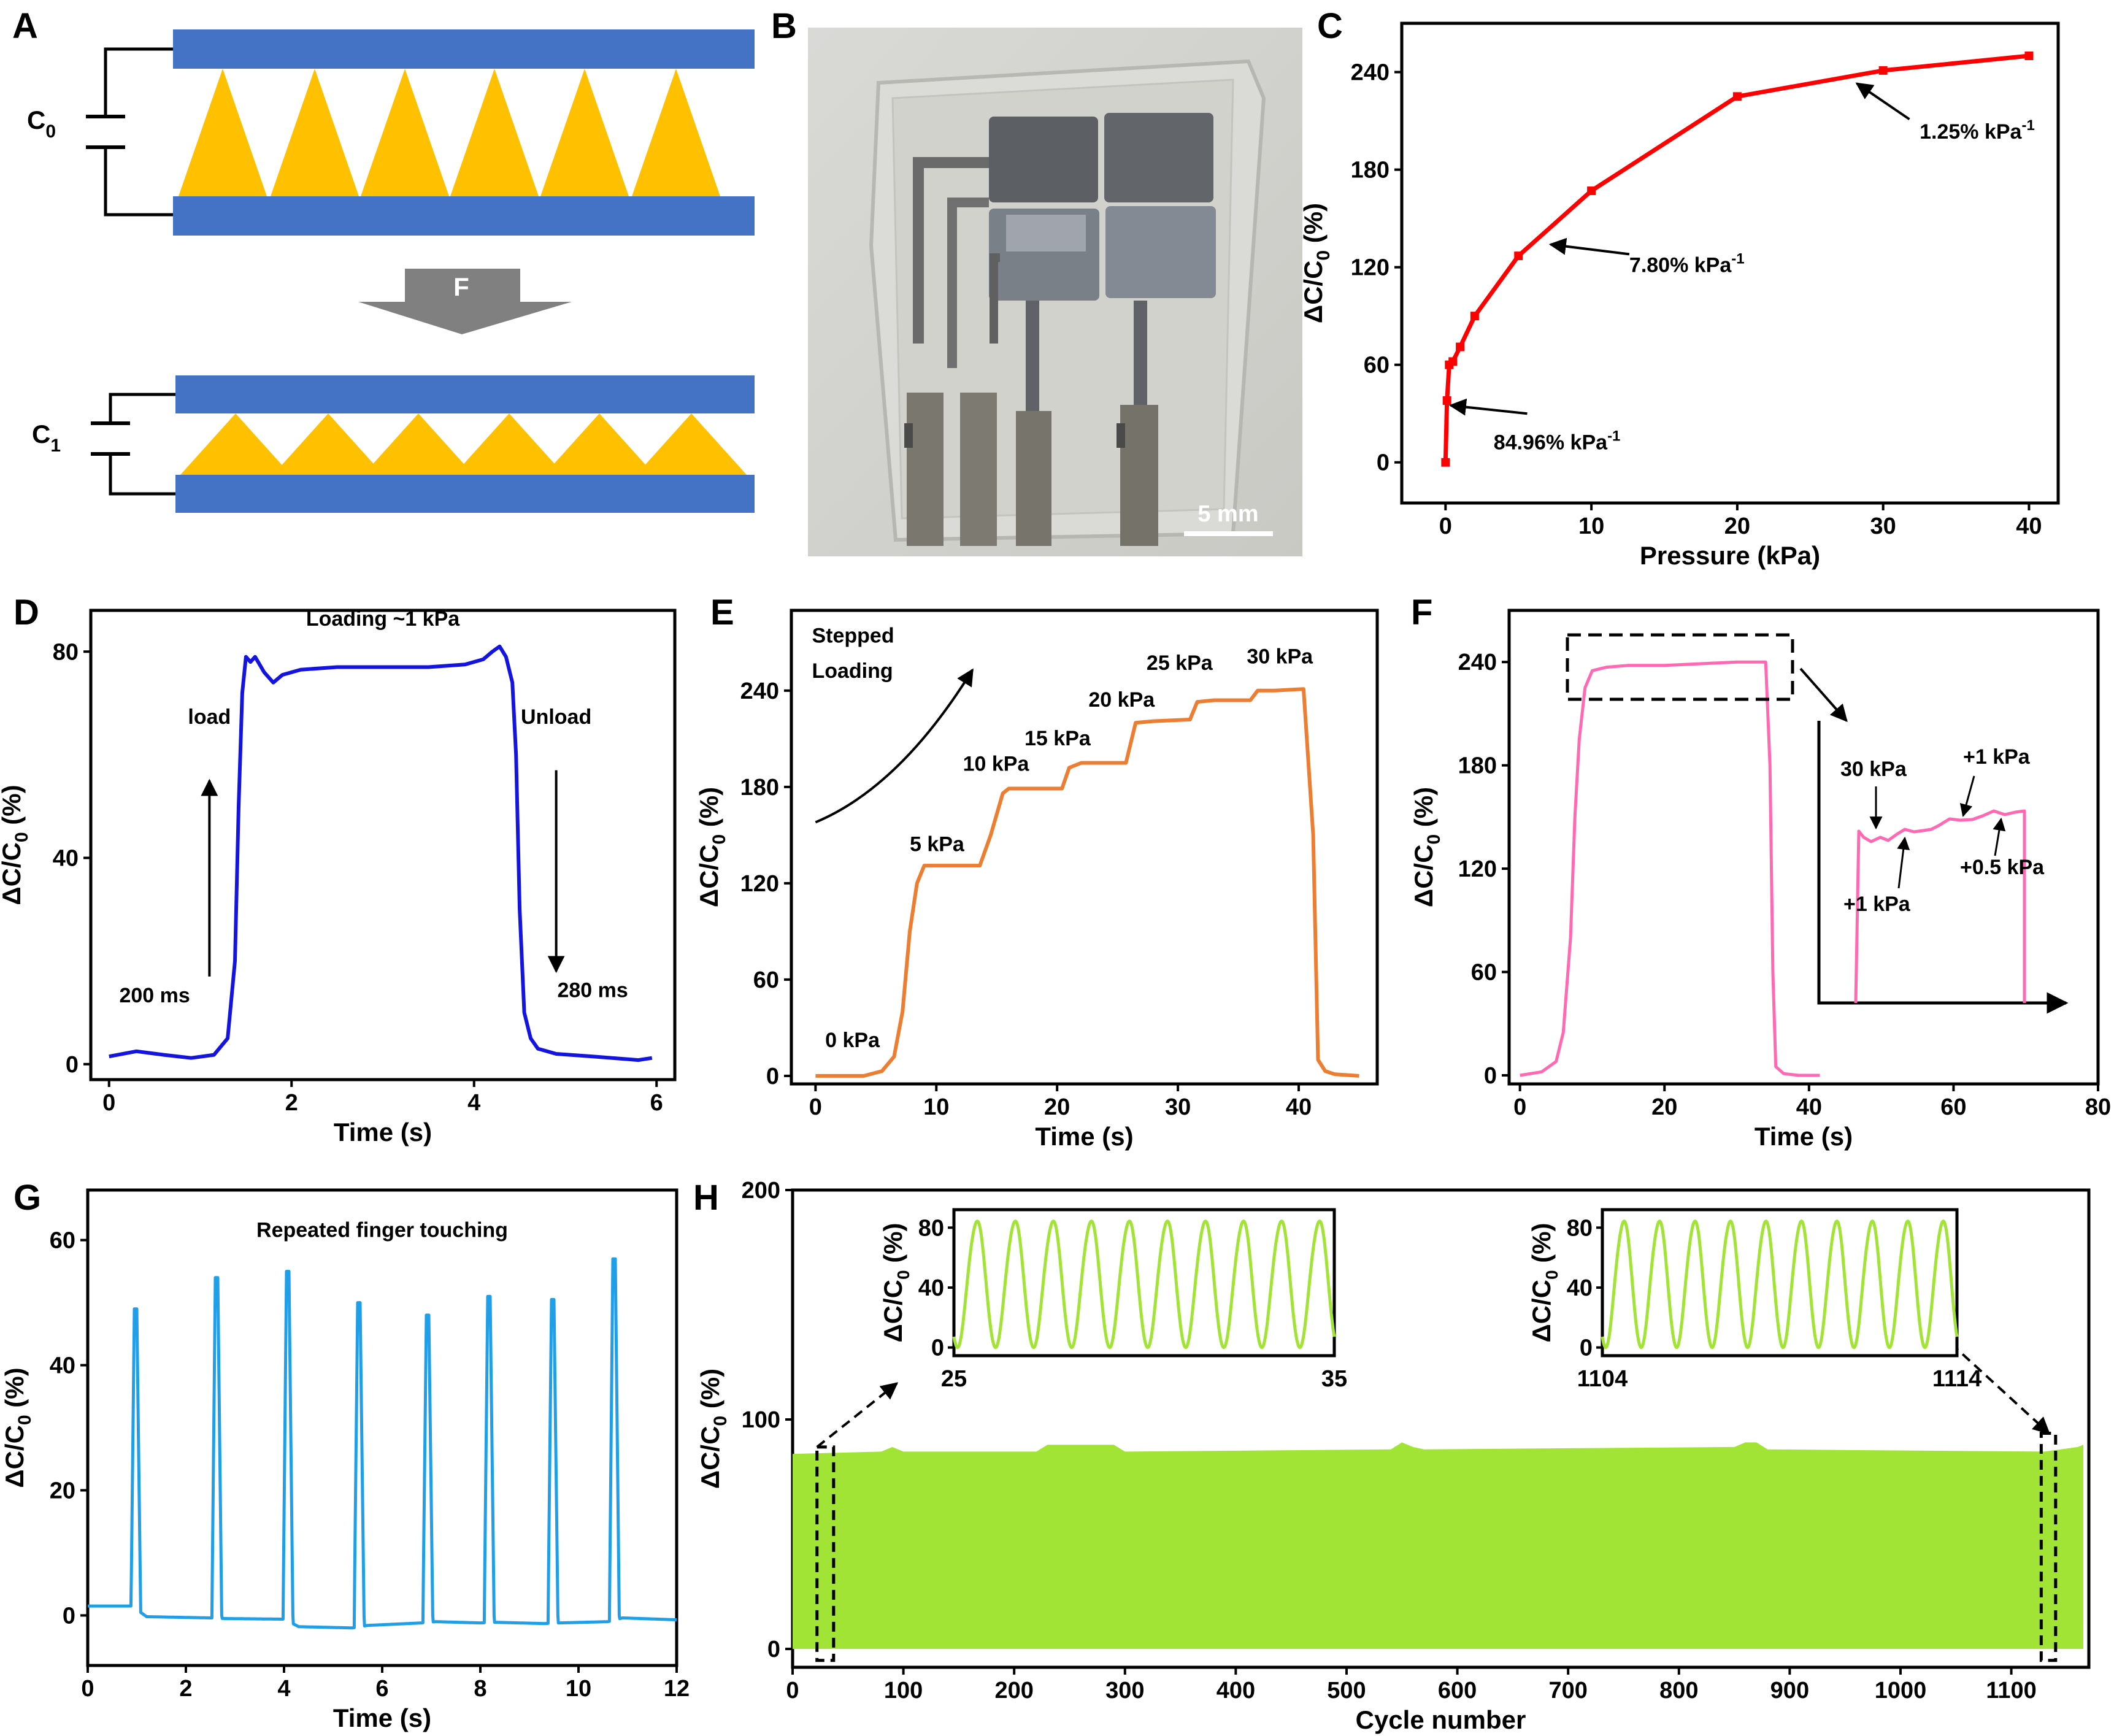  What do you see at coordinates (931, 1288) in the screenshot?
I see `inset-y-tick-label: 40` at bounding box center [931, 1288].